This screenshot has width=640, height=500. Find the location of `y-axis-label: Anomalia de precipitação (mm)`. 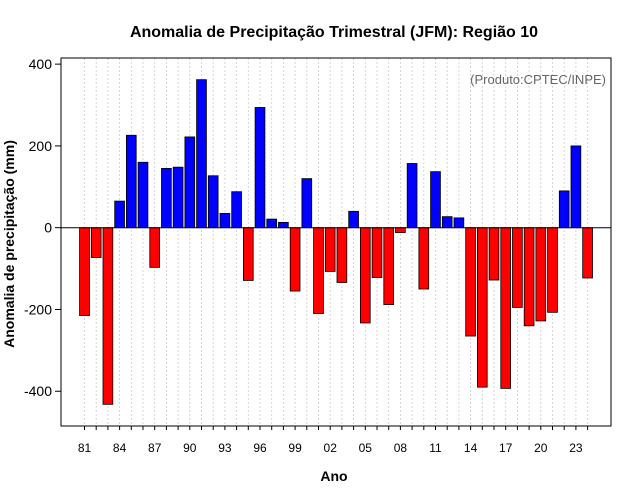

y-axis-label: Anomalia de precipitação (mm) is located at coordinates (9, 244).